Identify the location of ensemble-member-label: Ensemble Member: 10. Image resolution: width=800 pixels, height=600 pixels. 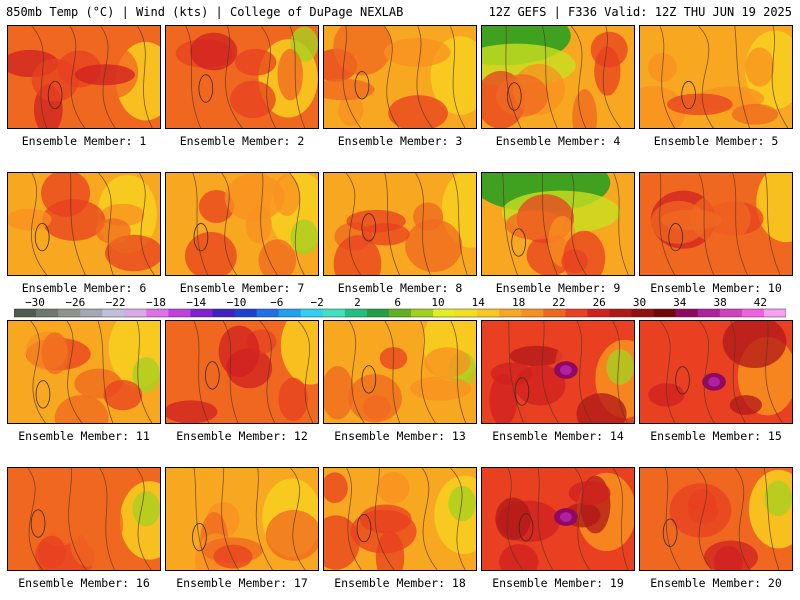
(716, 288).